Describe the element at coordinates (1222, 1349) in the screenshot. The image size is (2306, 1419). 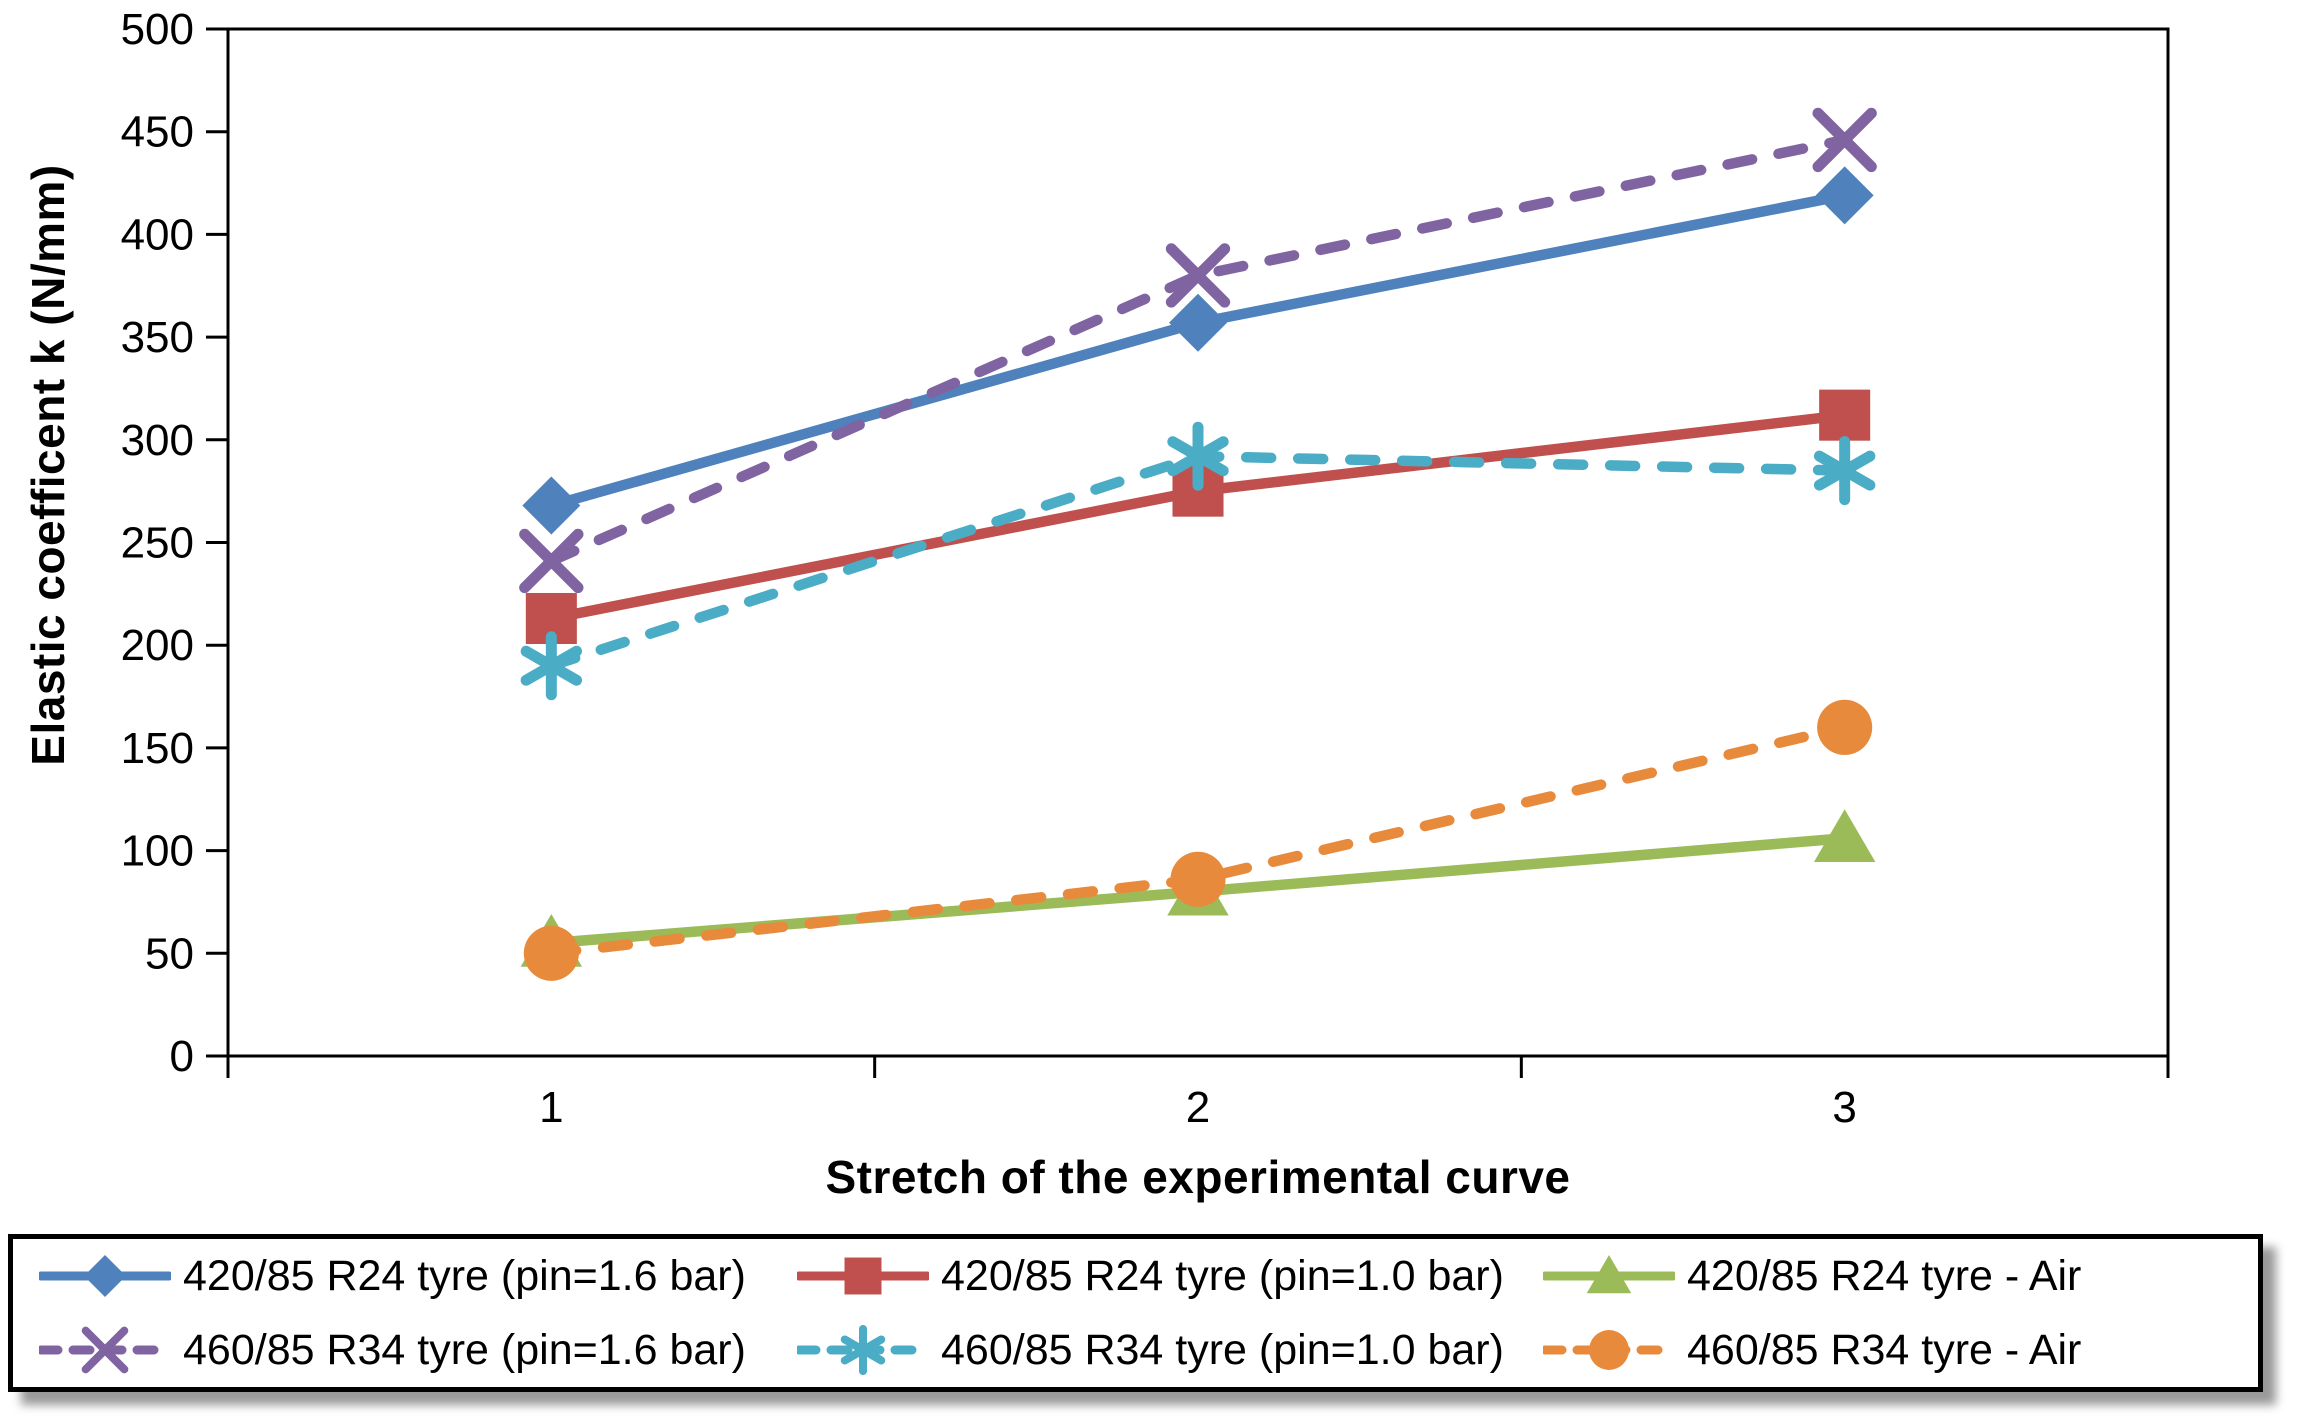
I see `legend-item-label: 460/85 R34 tyre (pin=1.0 bar)` at that location.